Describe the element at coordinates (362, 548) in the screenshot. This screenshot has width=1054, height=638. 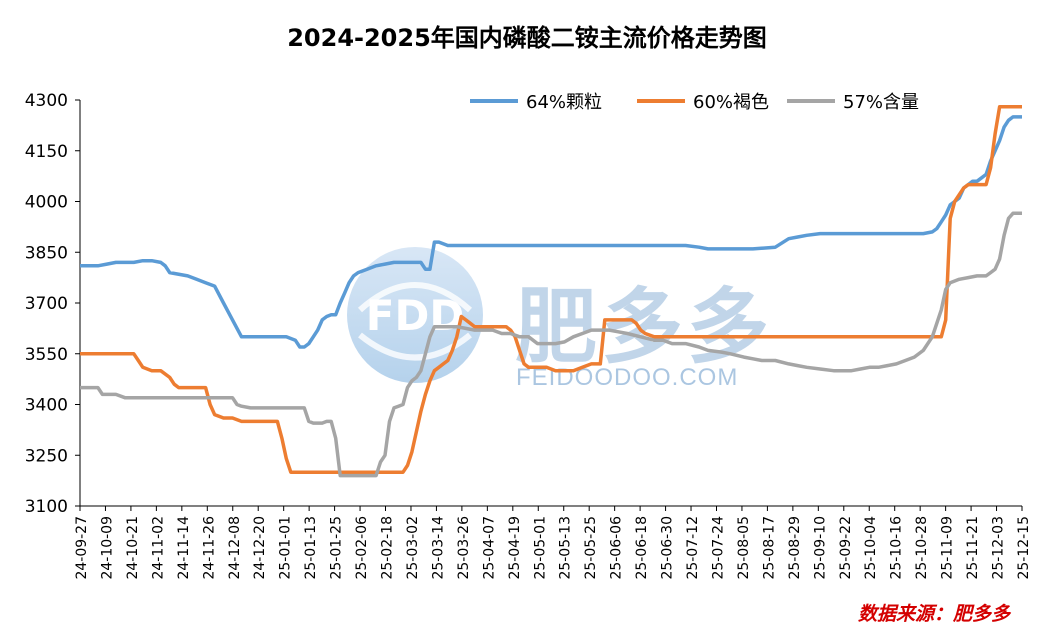
I see `x-tick-label: 25-02-06` at that location.